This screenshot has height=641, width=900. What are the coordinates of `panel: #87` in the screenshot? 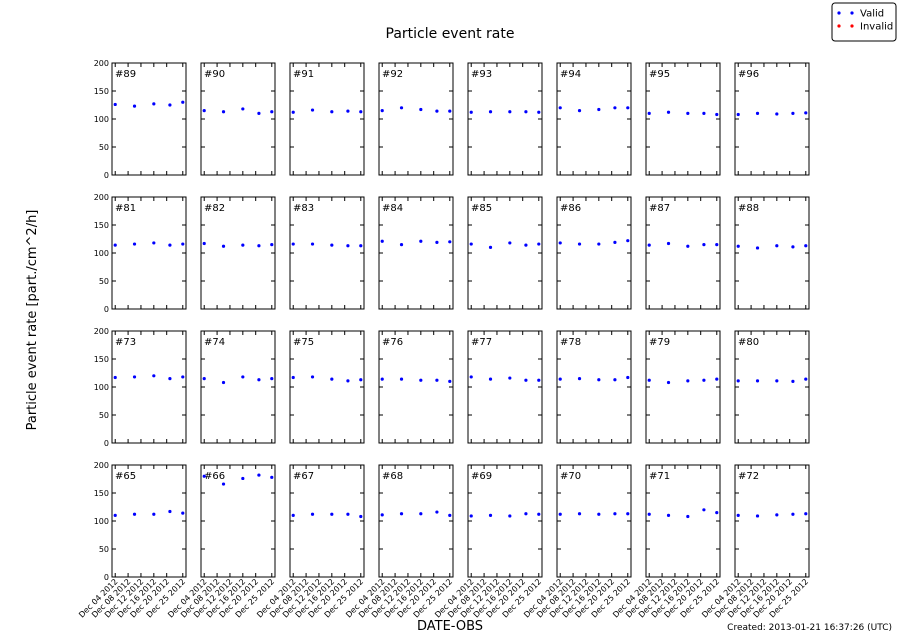 It's located at (683, 253).